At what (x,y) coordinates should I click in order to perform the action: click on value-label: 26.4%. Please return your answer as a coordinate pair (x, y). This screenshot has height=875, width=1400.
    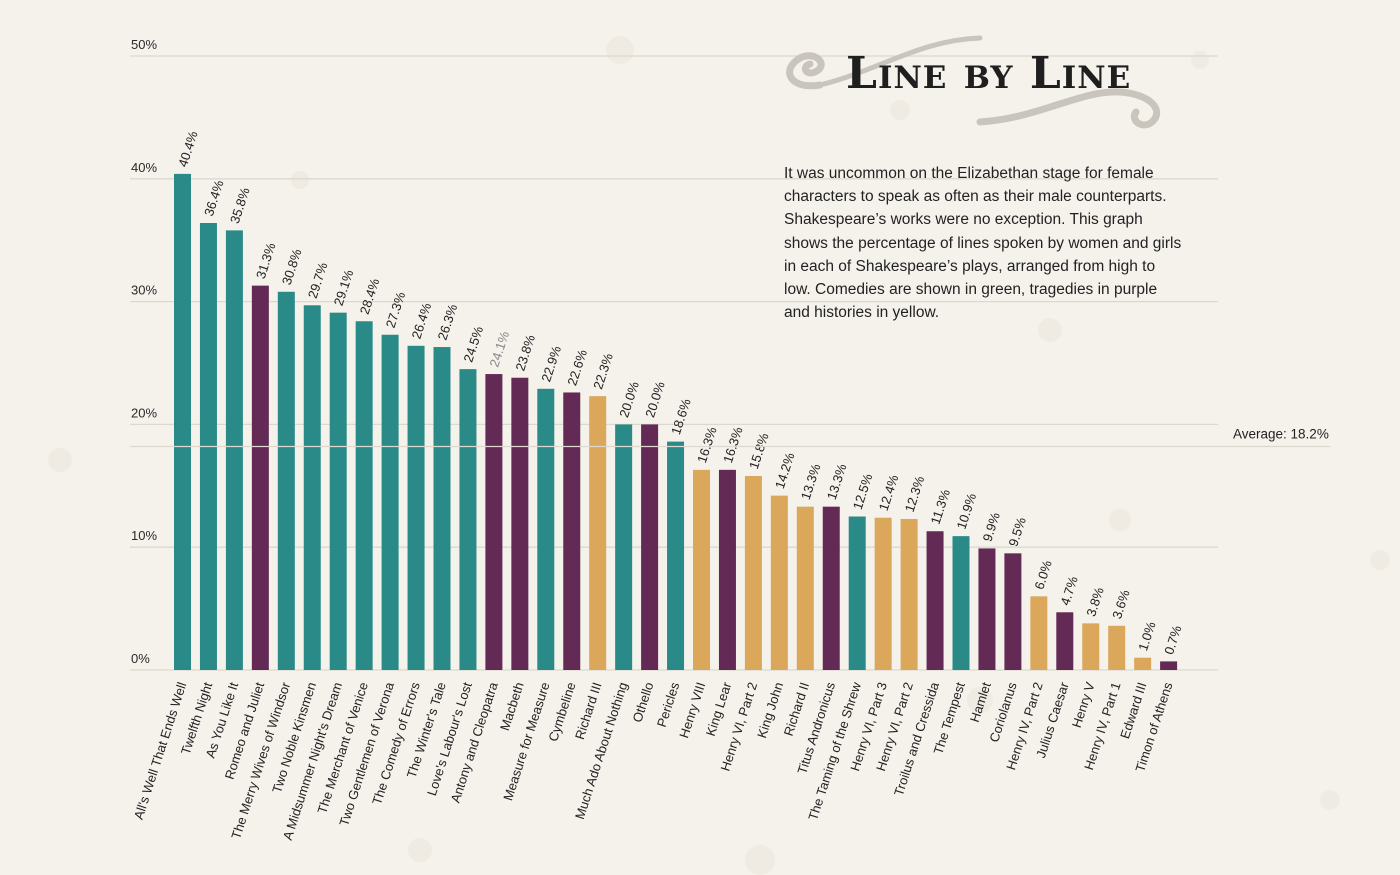
    Looking at the image, I should click on (422, 321).